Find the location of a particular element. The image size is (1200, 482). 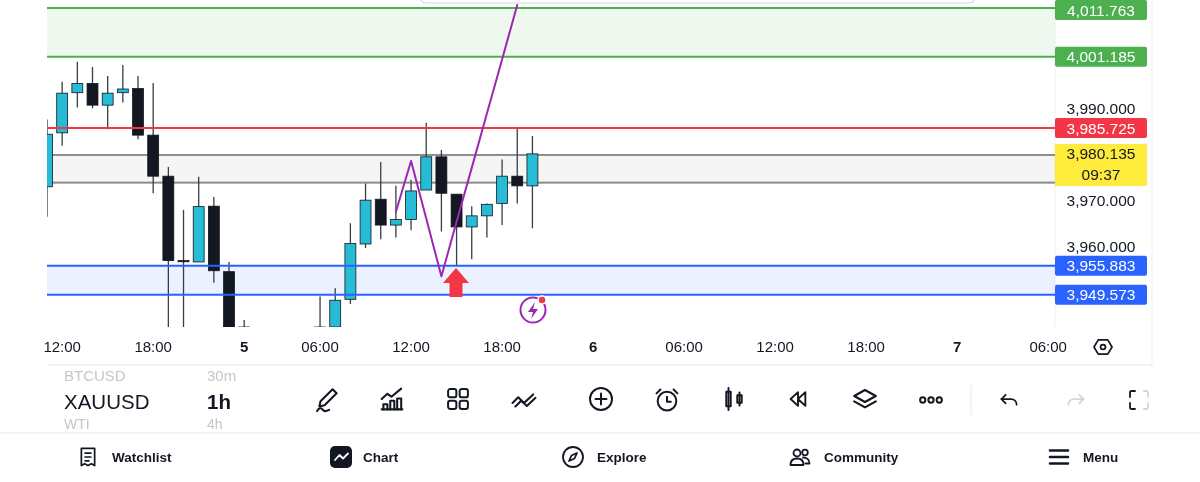

text: 4h is located at coordinates (215, 424).